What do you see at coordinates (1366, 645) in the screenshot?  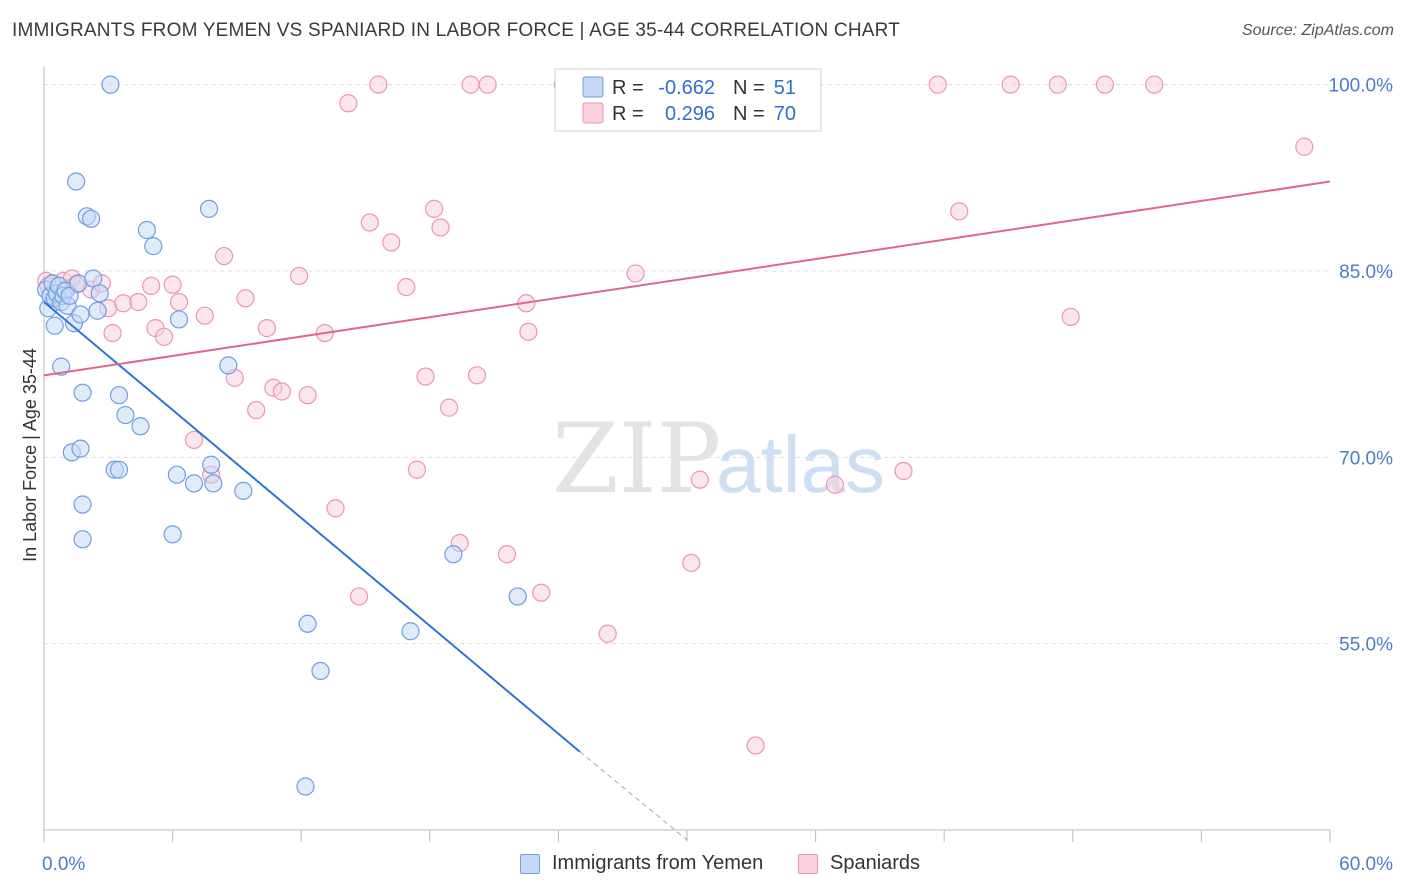 I see `y-tick-label: 55.0%` at bounding box center [1366, 645].